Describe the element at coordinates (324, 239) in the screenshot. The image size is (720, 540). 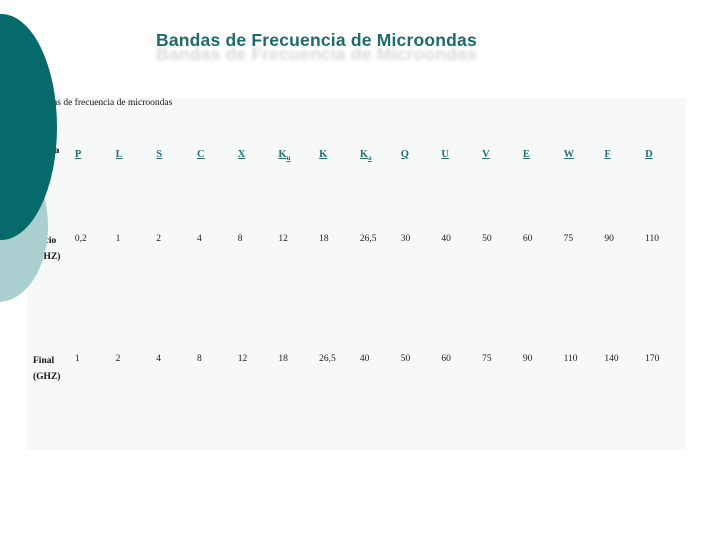
I see `inicio-value-cell: 18` at that location.